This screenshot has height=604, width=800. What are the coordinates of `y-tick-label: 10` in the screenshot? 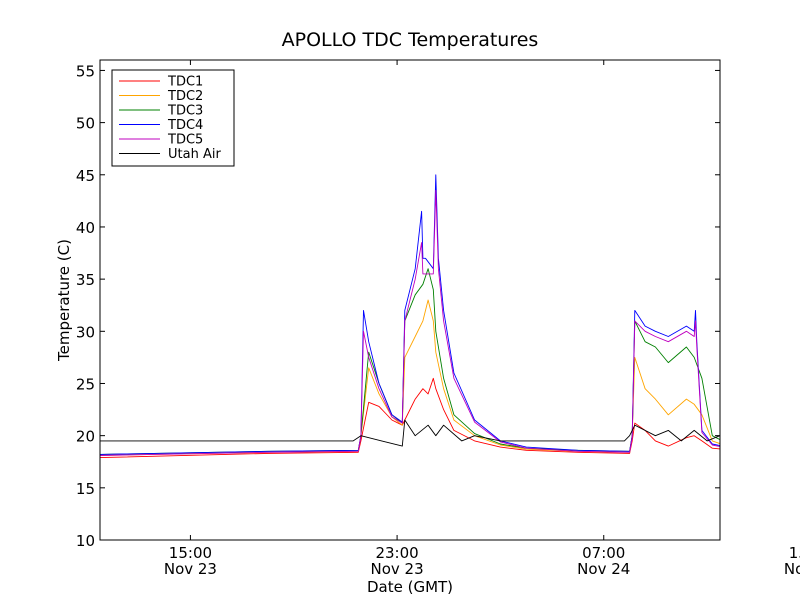 It's located at (85, 541).